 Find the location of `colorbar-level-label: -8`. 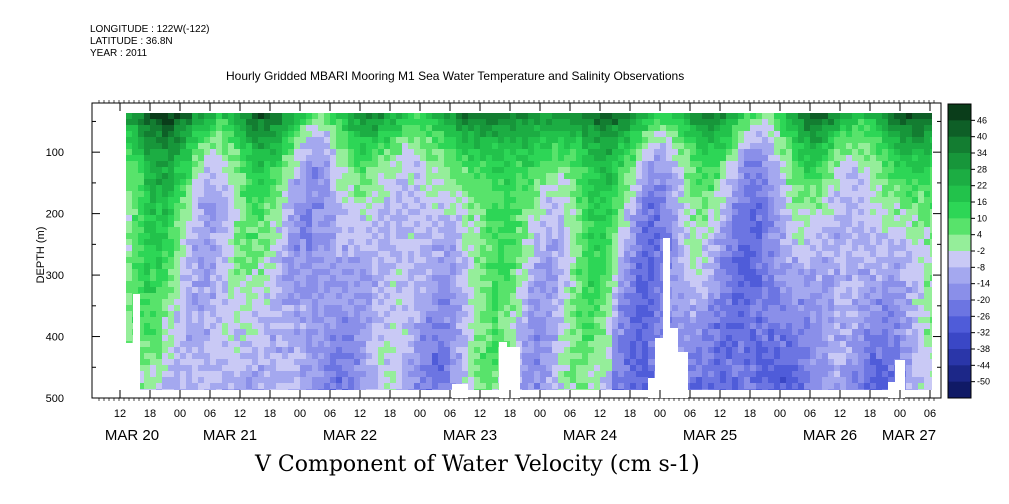

colorbar-level-label: -8 is located at coordinates (981, 267).